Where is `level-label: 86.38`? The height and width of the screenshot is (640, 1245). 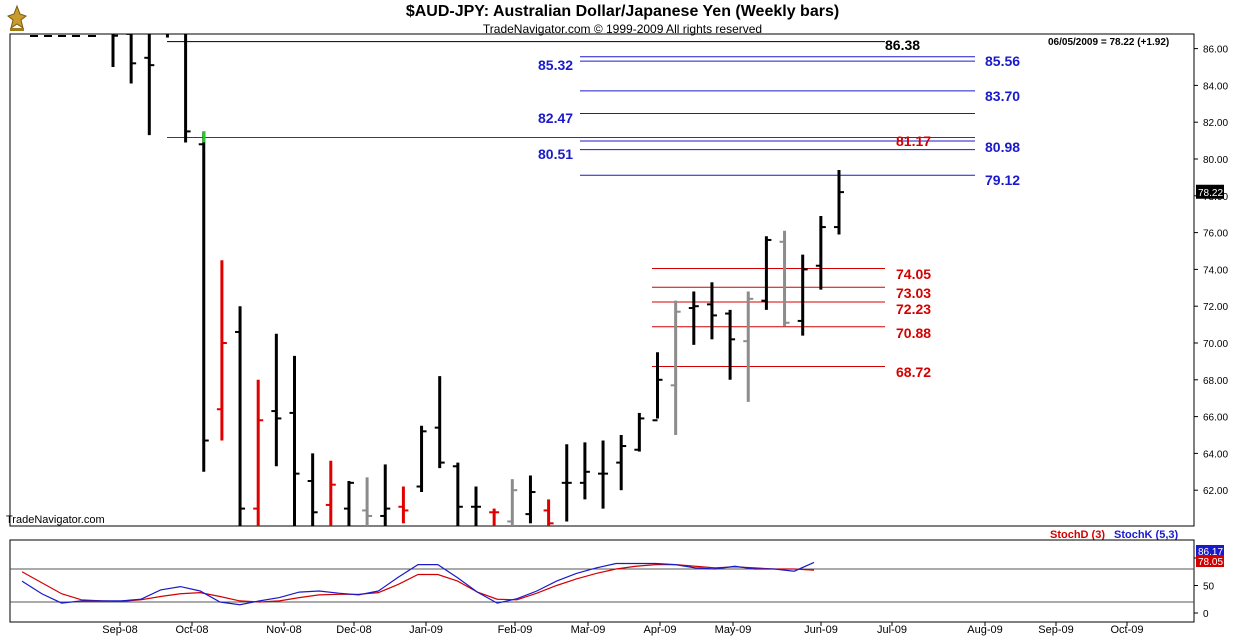
level-label: 86.38 is located at coordinates (902, 45).